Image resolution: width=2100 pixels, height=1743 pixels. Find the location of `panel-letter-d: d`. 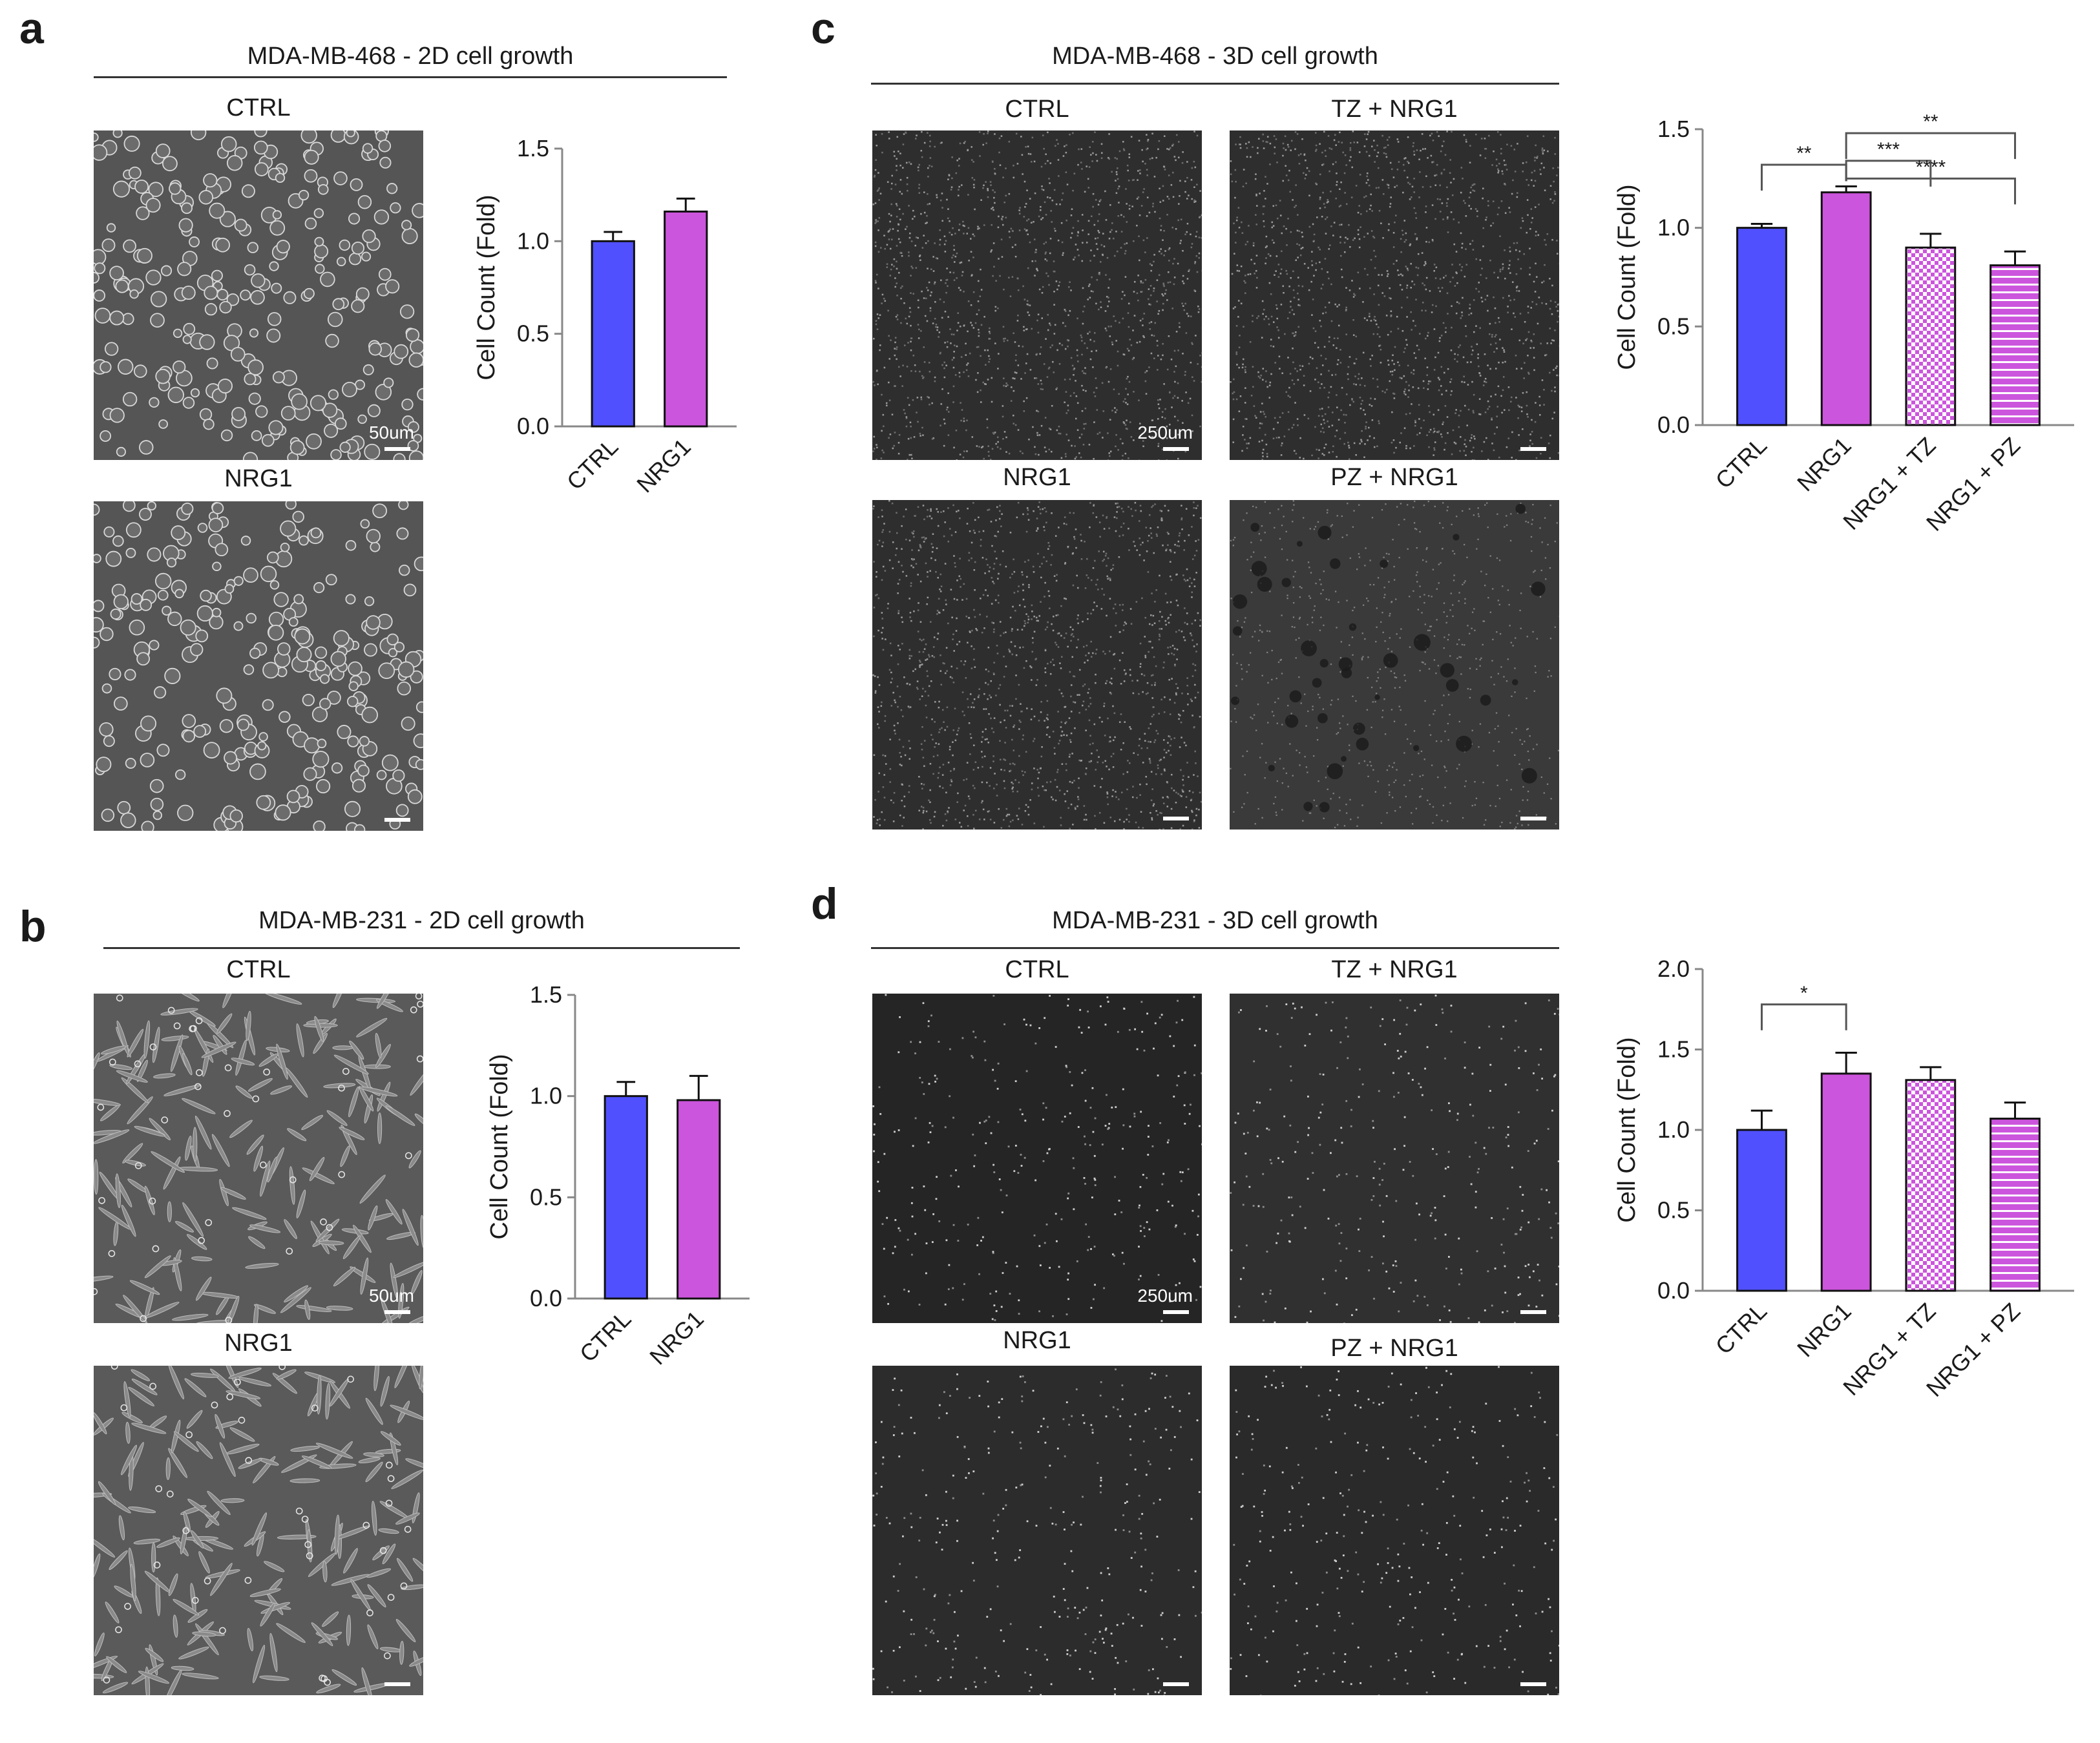

panel-letter-d: d is located at coordinates (825, 903).